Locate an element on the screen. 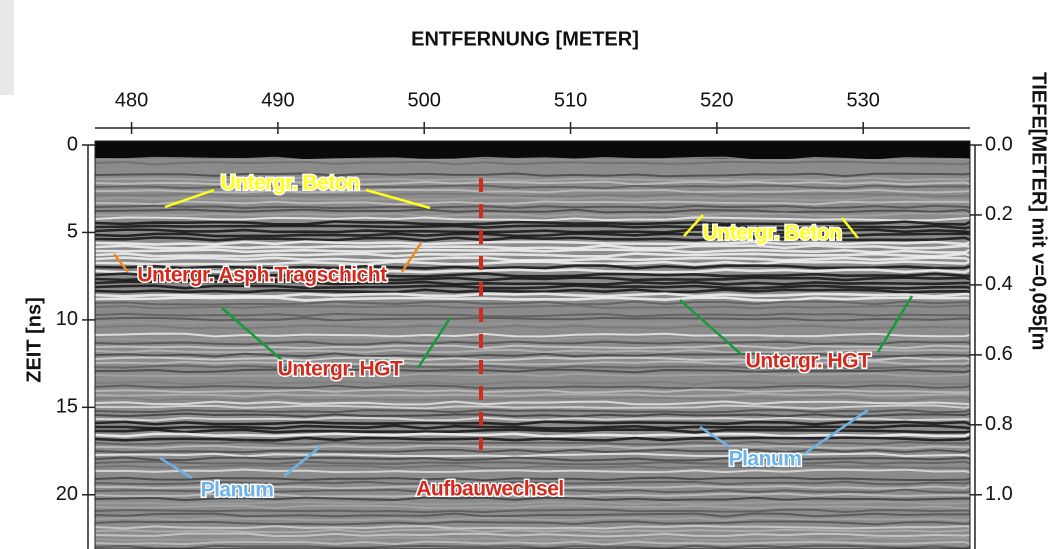 The image size is (1052, 549). y2-tick-label: 0.6 is located at coordinates (999, 354).